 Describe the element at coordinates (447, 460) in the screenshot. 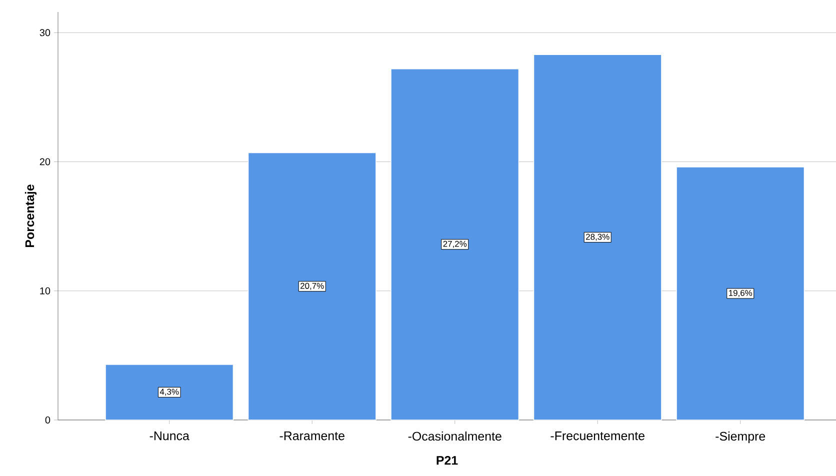

I see `x-axis-title: P21` at that location.